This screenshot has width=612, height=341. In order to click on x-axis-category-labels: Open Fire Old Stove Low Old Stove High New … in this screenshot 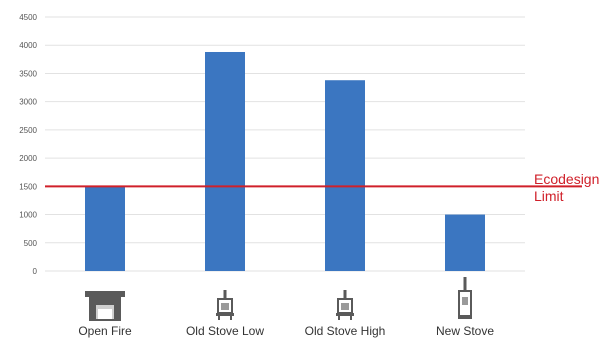, I will do `click(286, 331)`.